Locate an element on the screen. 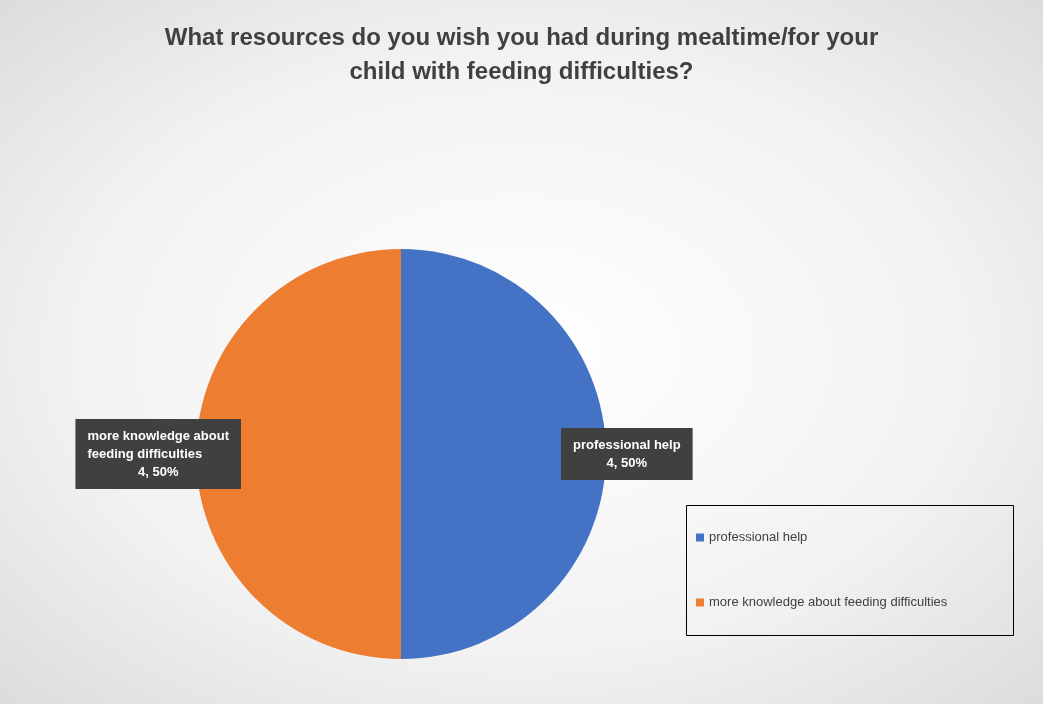 The width and height of the screenshot is (1043, 704). legend-label: more knowledge about feeding difficulties is located at coordinates (828, 602).